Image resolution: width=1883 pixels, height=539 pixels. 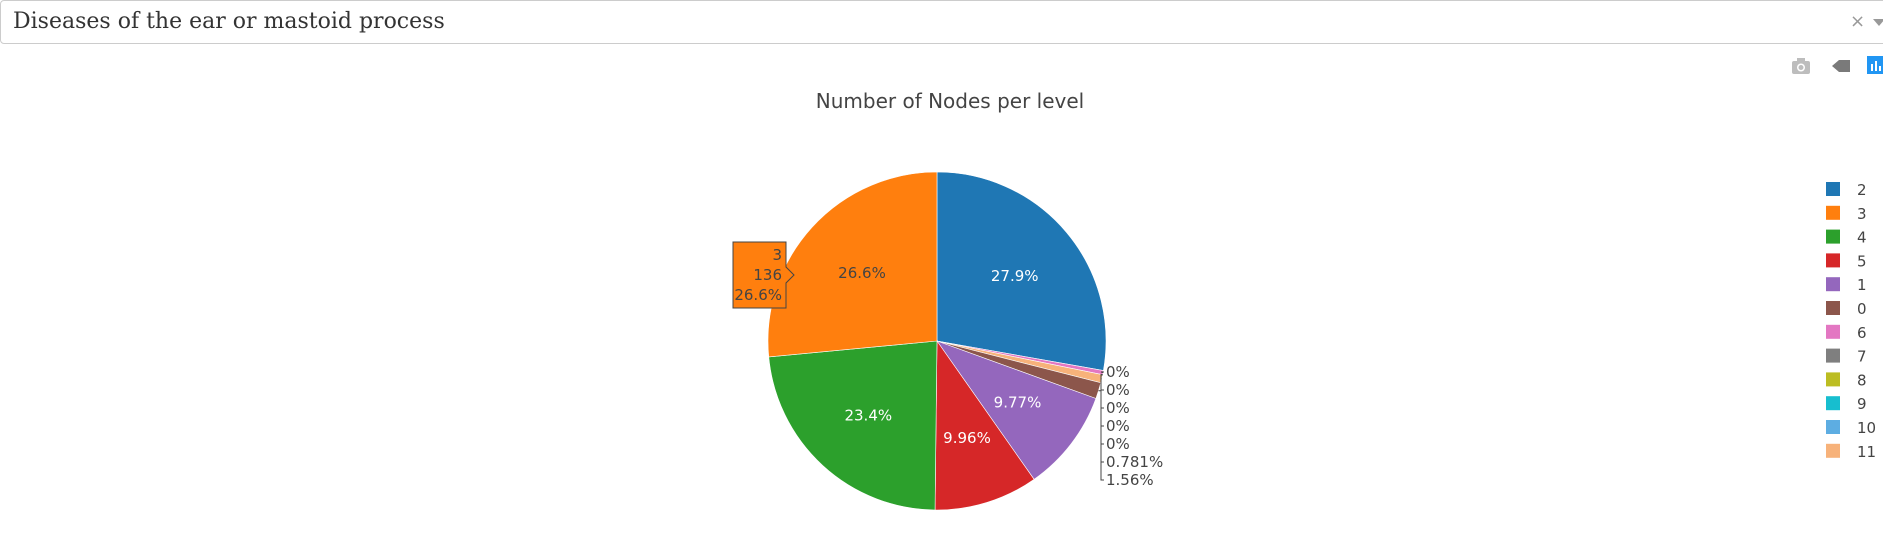 I want to click on slice-label-8: 0%, so click(x=1118, y=408).